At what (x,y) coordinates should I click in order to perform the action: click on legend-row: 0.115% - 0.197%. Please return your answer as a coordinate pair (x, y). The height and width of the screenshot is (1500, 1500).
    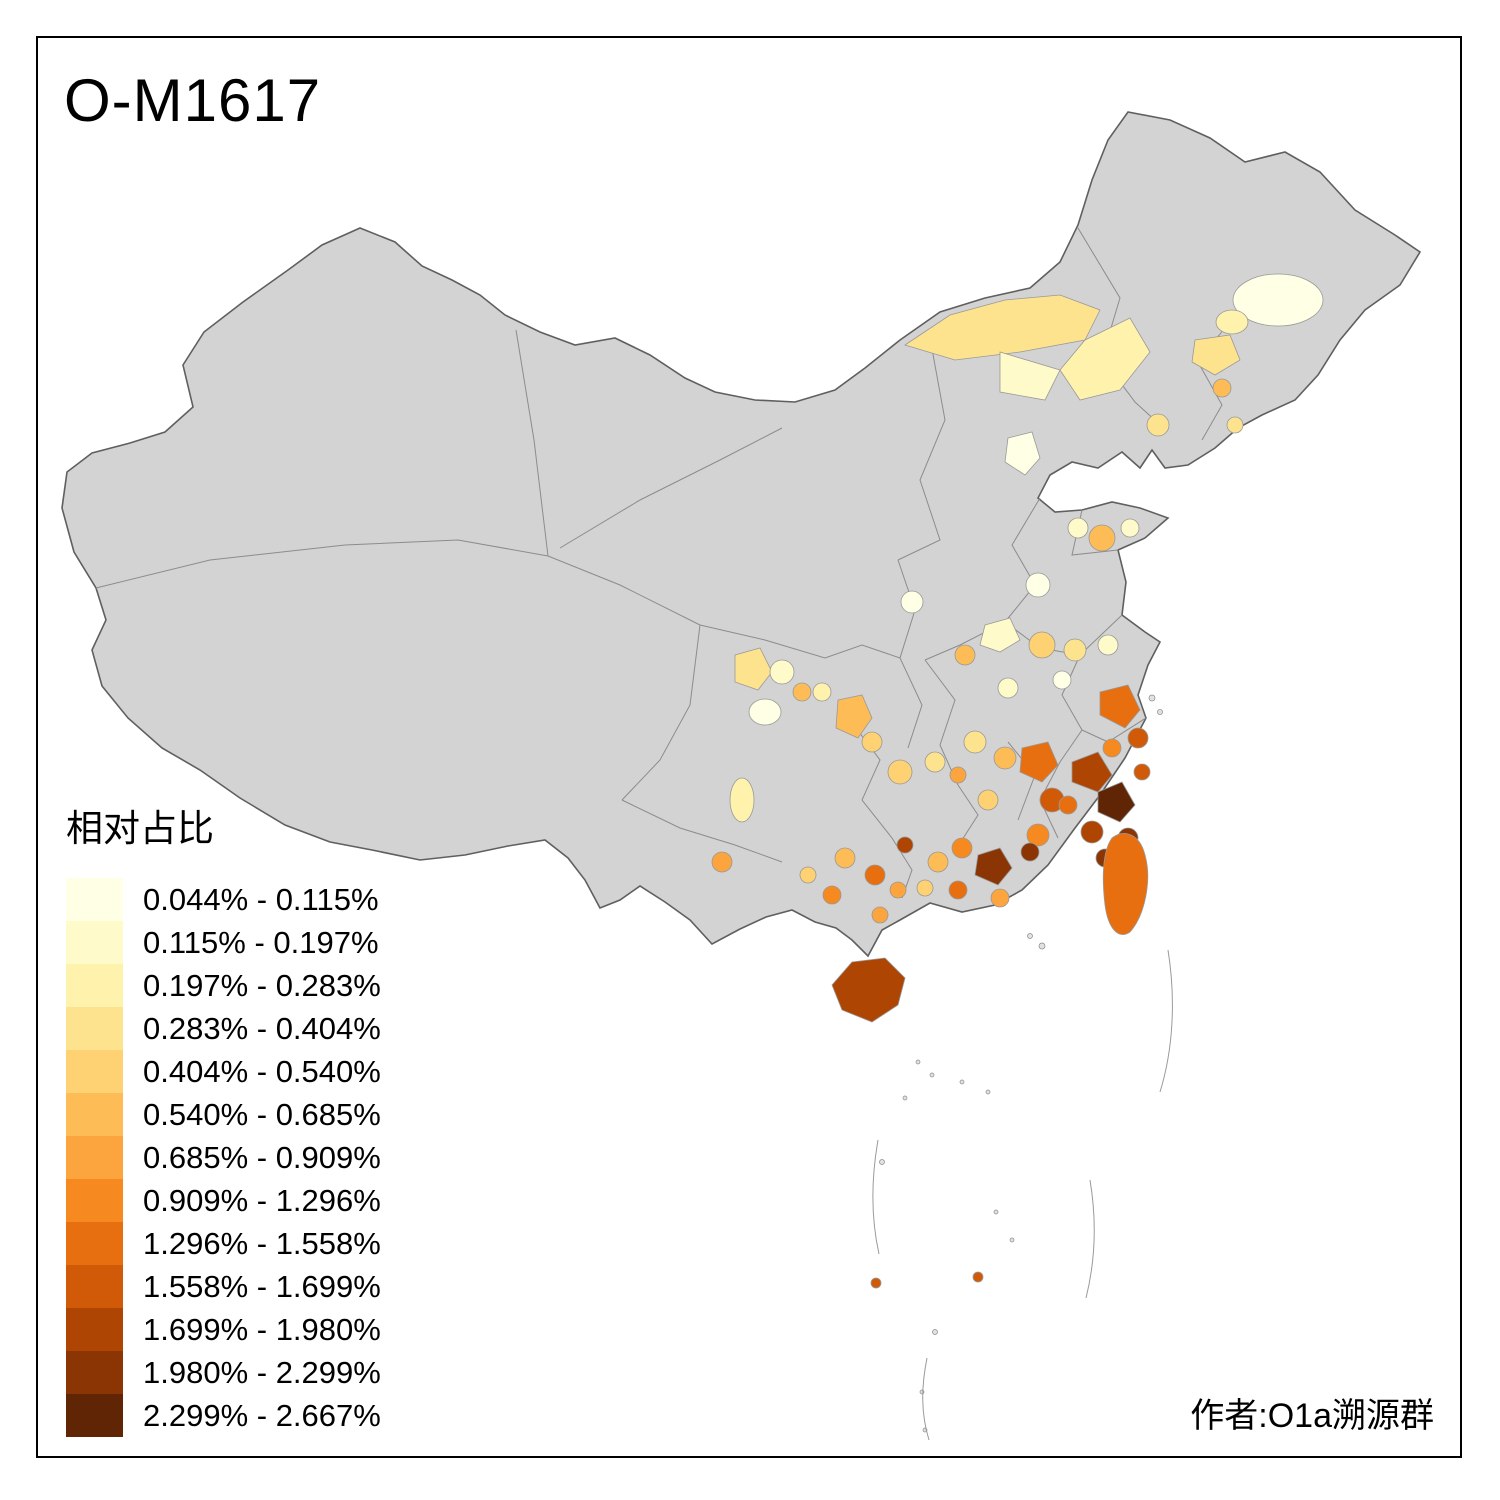
    Looking at the image, I should click on (223, 942).